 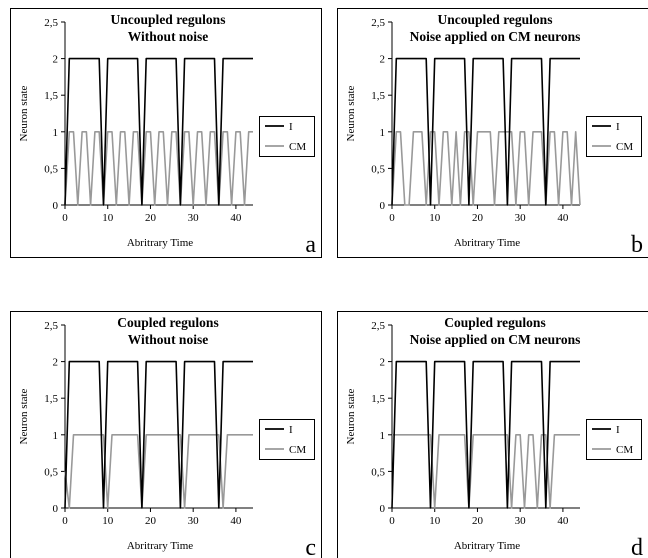 What do you see at coordinates (310, 245) in the screenshot?
I see `panel-letter: a` at bounding box center [310, 245].